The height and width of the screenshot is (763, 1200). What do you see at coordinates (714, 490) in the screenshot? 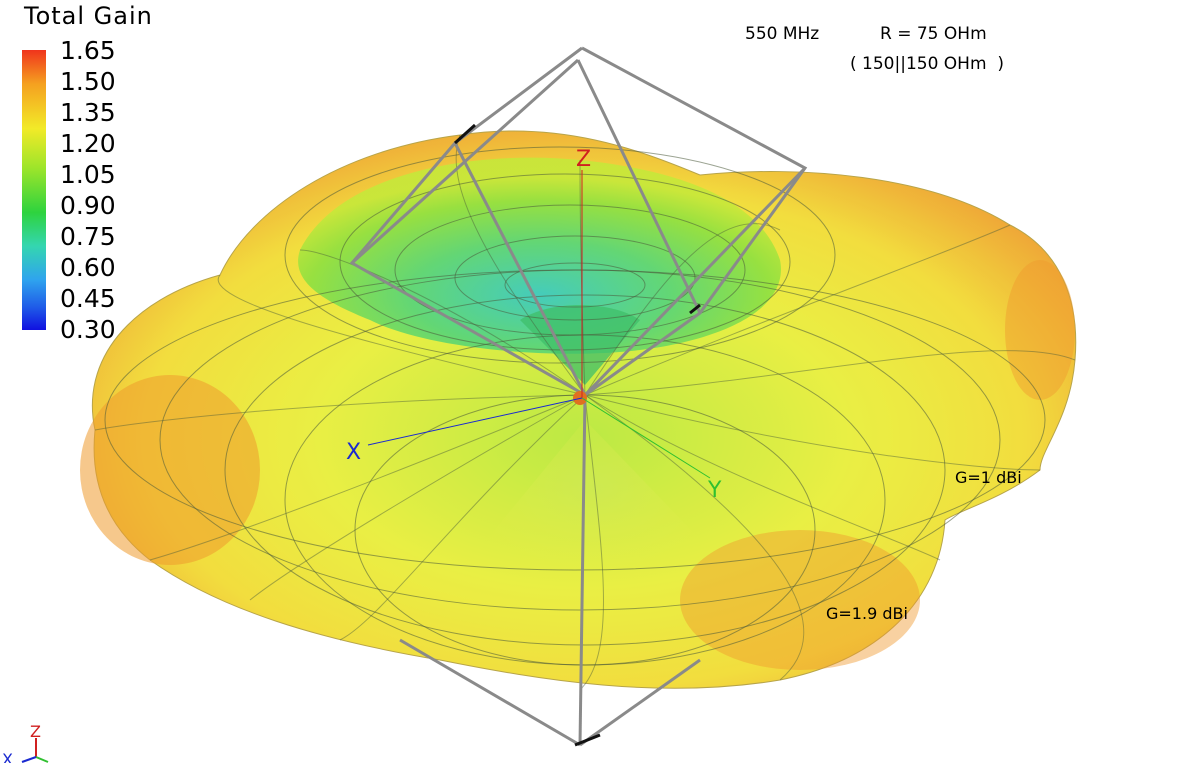
I see `y-axis-label: Y` at bounding box center [714, 490].